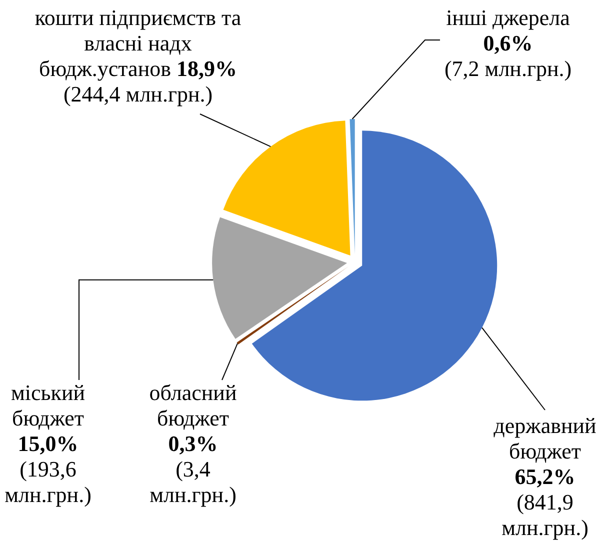 The width and height of the screenshot is (606, 549). I want to click on text: (193,6 млн.грн.), so click(48, 481).